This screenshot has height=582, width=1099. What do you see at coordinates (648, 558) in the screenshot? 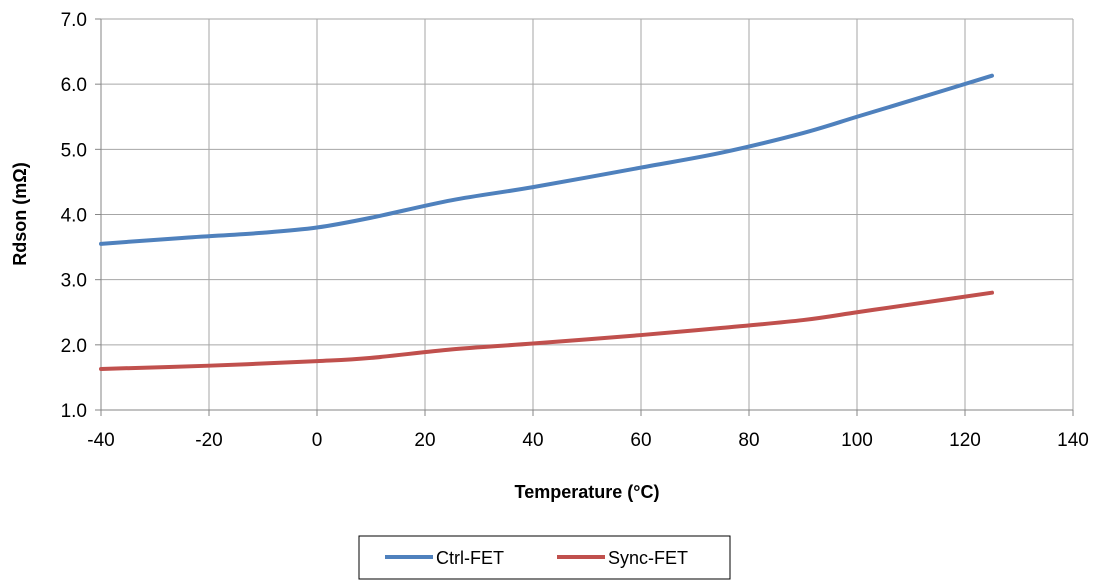
I see `legend-label-sync-fet: Sync-FET` at bounding box center [648, 558].